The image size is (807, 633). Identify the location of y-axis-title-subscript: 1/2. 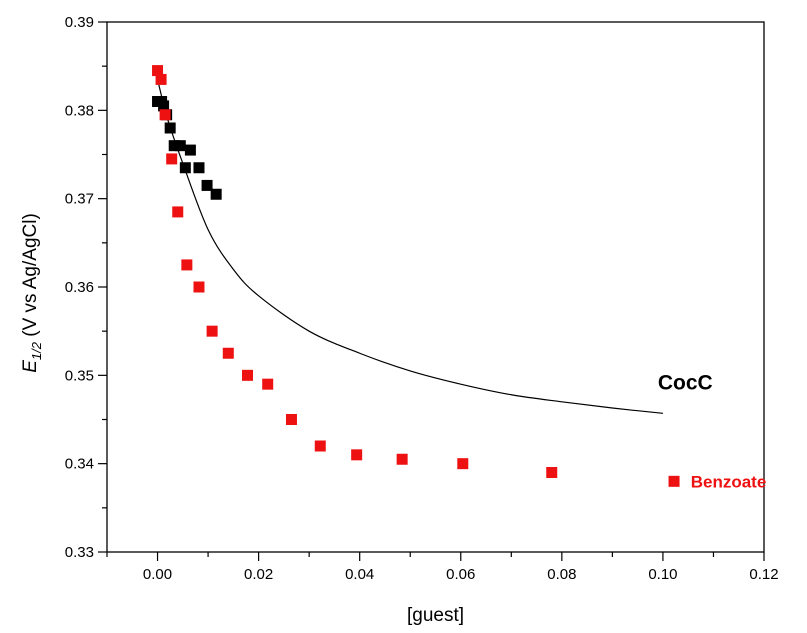
(36, 350).